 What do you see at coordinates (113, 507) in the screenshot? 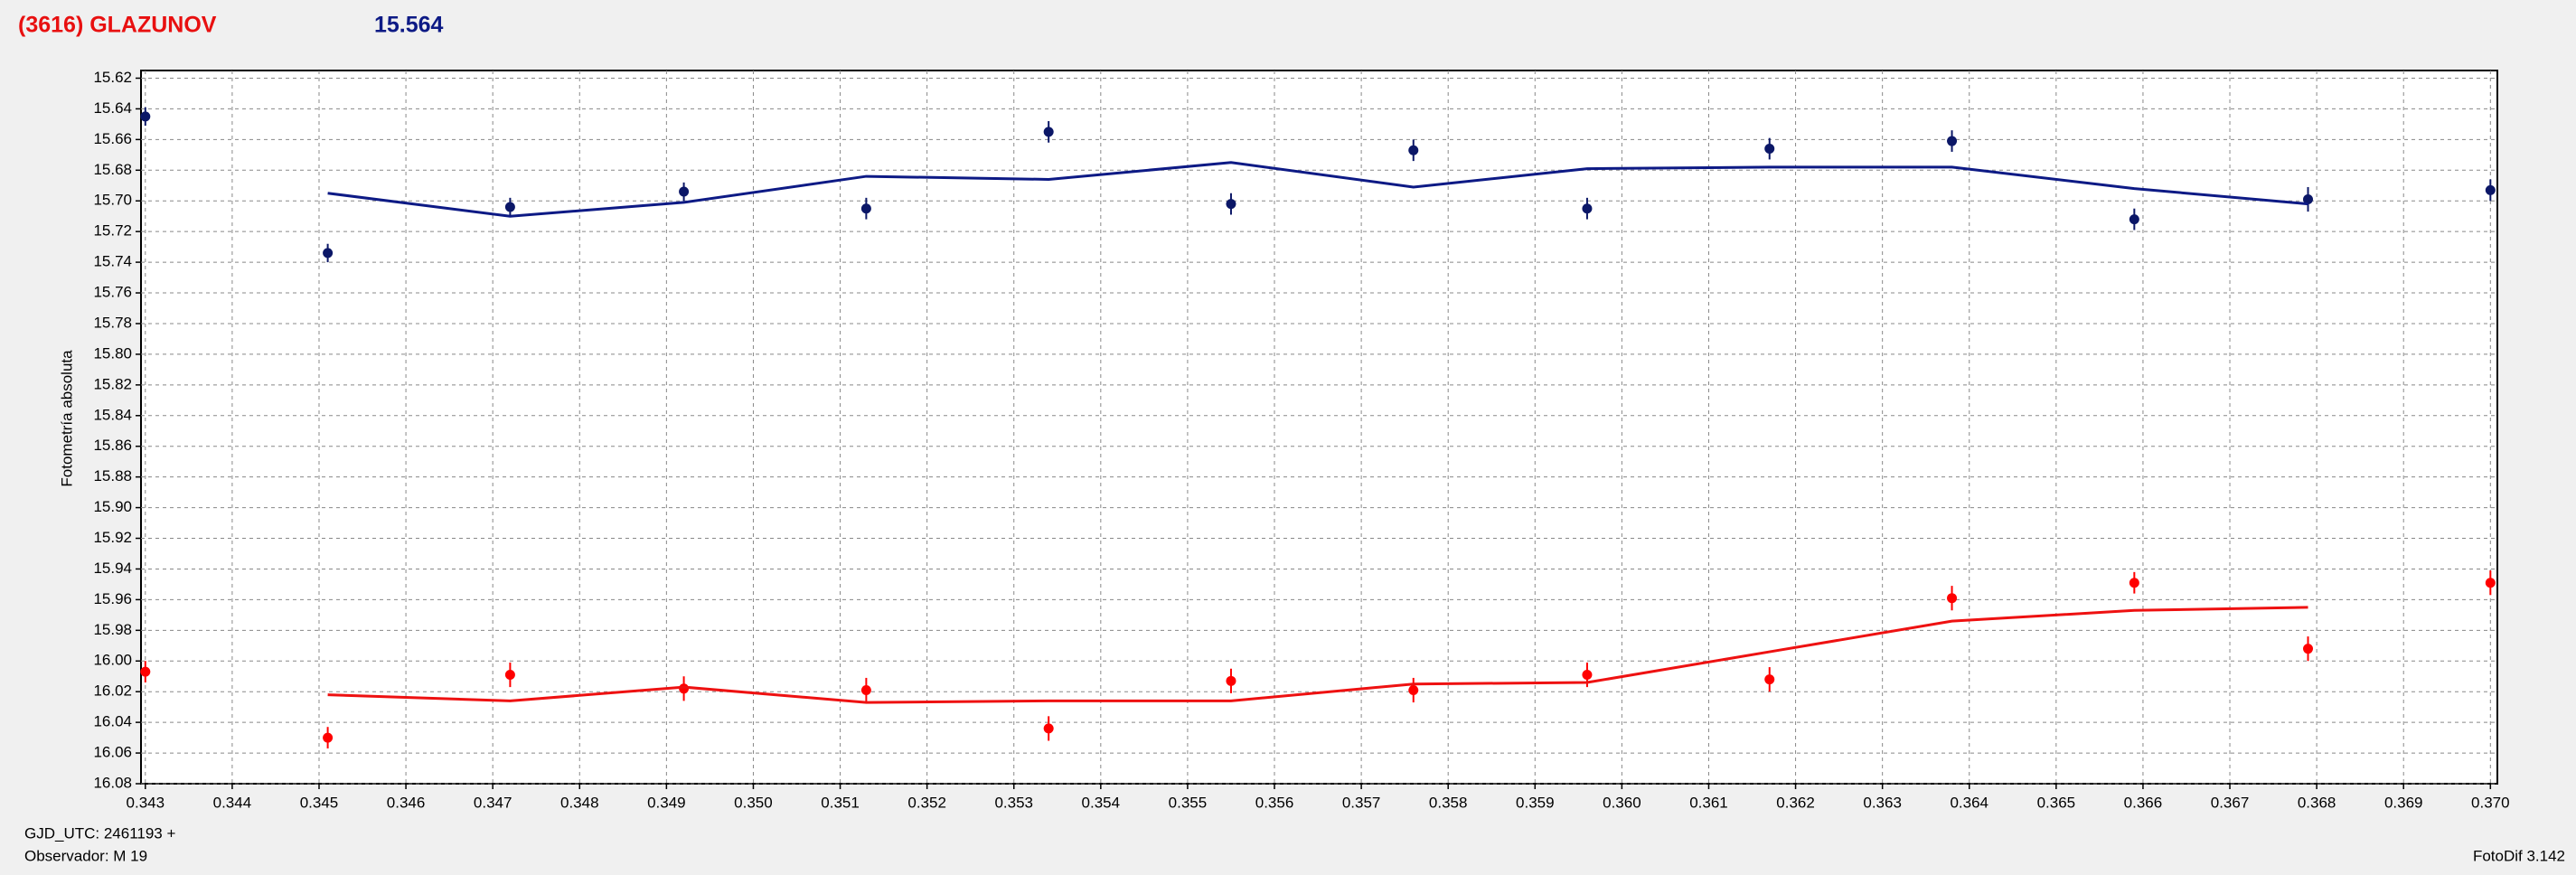
I see `y-tick-label: 15.90` at bounding box center [113, 507].